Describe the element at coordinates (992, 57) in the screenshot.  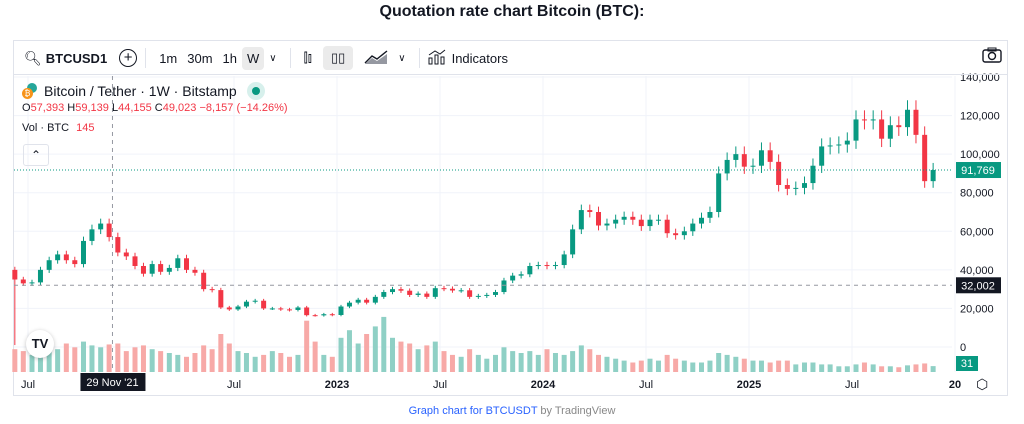
I see `screenshot-camera-icon` at that location.